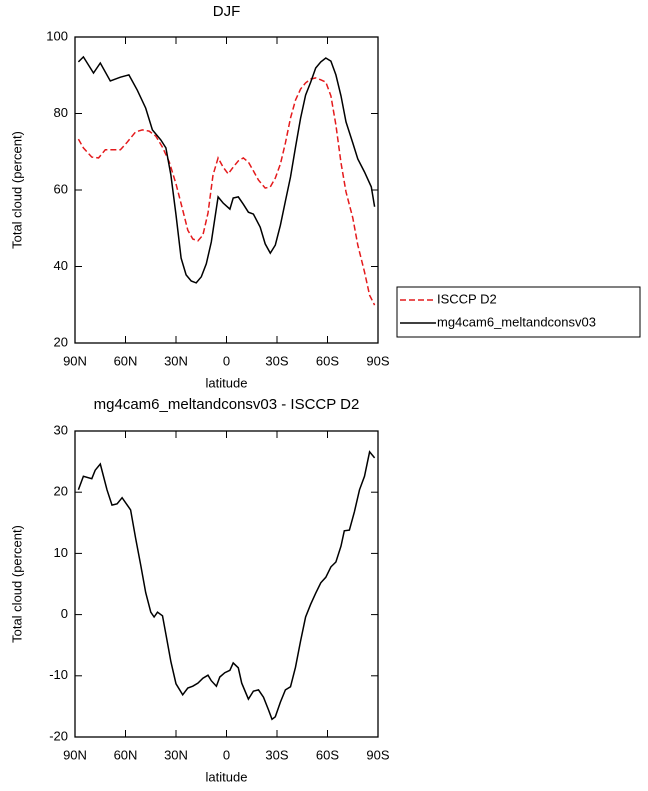 This screenshot has height=791, width=648. I want to click on legend-label: ISCCP D2, so click(467, 298).